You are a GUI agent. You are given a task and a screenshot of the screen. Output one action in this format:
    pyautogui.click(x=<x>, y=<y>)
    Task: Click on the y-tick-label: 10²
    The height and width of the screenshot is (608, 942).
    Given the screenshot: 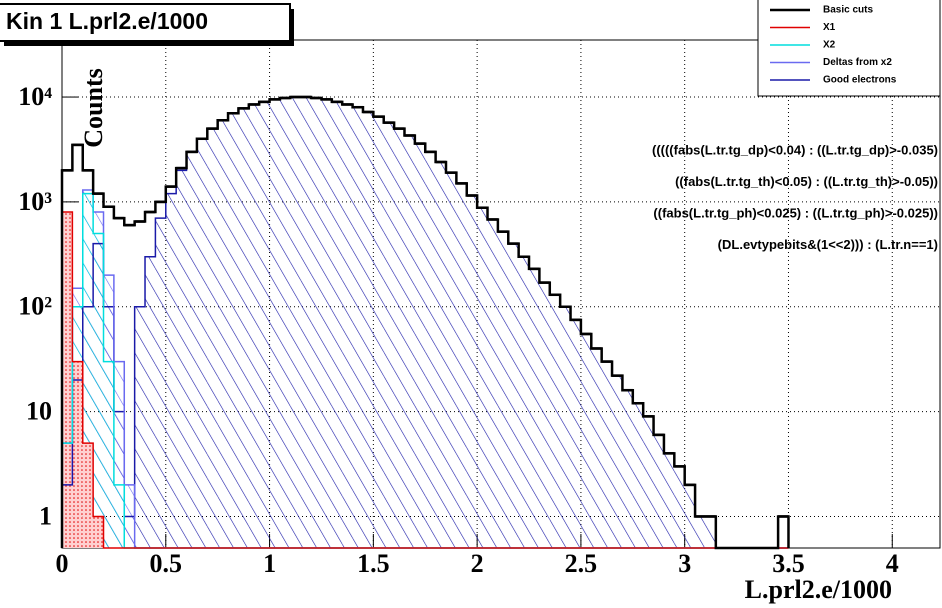 What is the action you would take?
    pyautogui.click(x=35, y=306)
    